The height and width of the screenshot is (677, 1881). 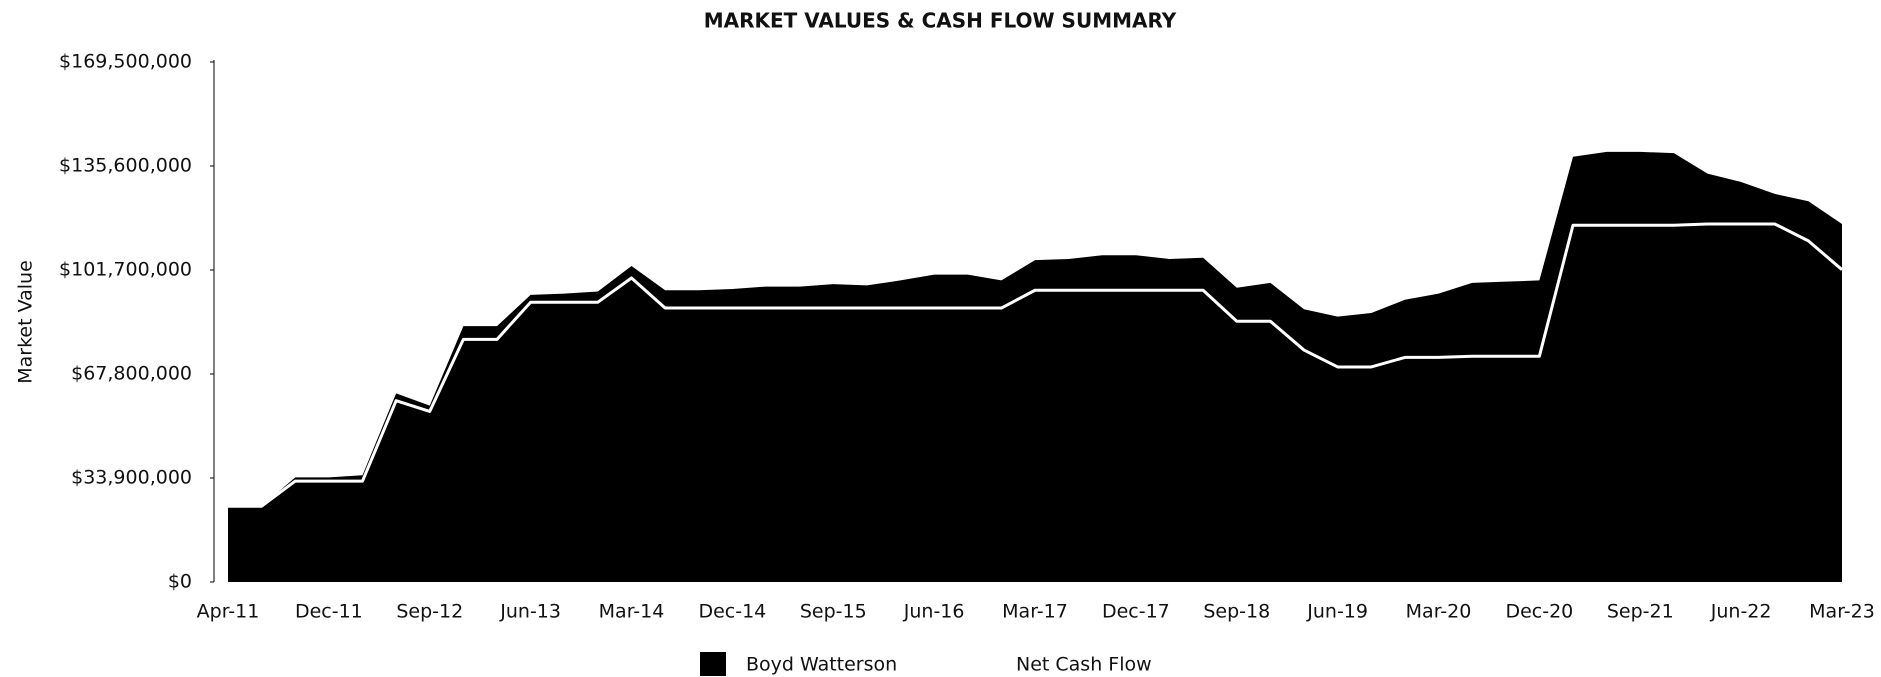 I want to click on y-tick-label: $0, so click(x=180, y=582).